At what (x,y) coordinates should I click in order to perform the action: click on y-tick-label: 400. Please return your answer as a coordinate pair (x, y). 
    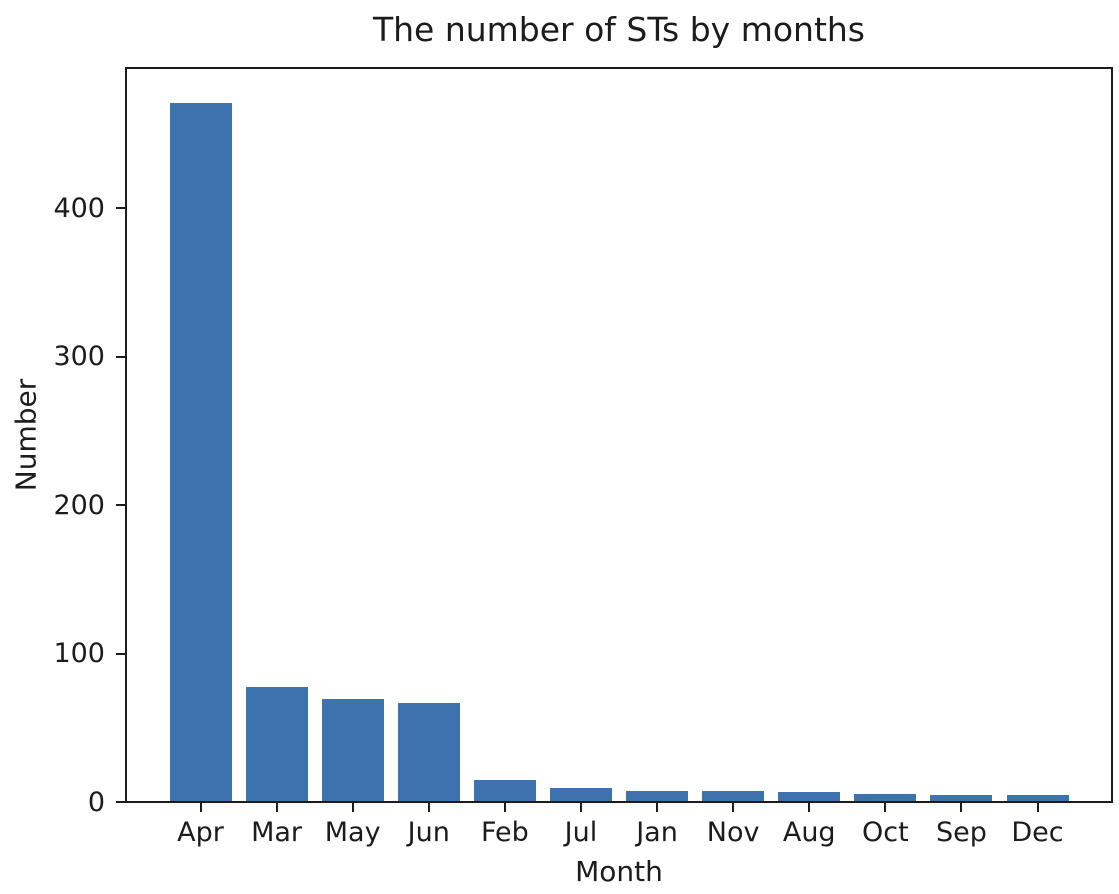
    Looking at the image, I should click on (79, 208).